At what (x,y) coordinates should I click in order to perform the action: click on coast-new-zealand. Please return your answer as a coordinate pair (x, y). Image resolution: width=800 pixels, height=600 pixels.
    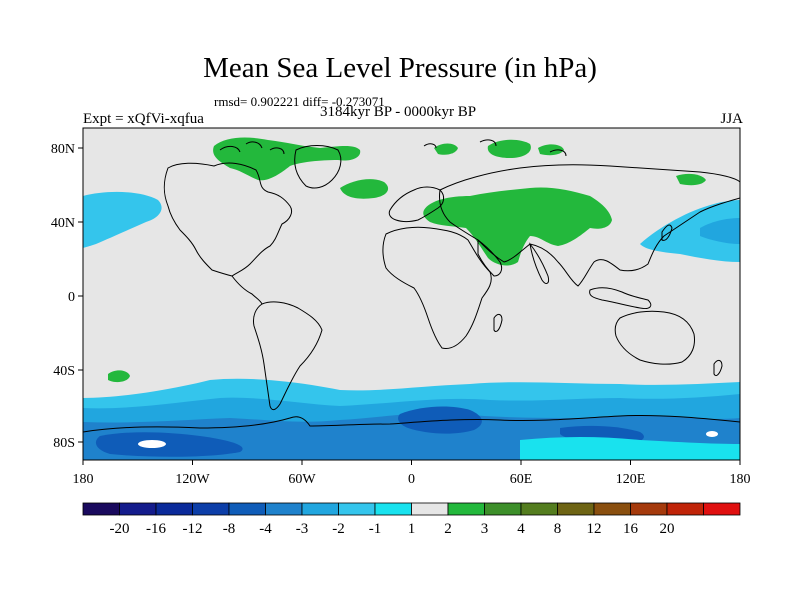
    Looking at the image, I should click on (718, 368).